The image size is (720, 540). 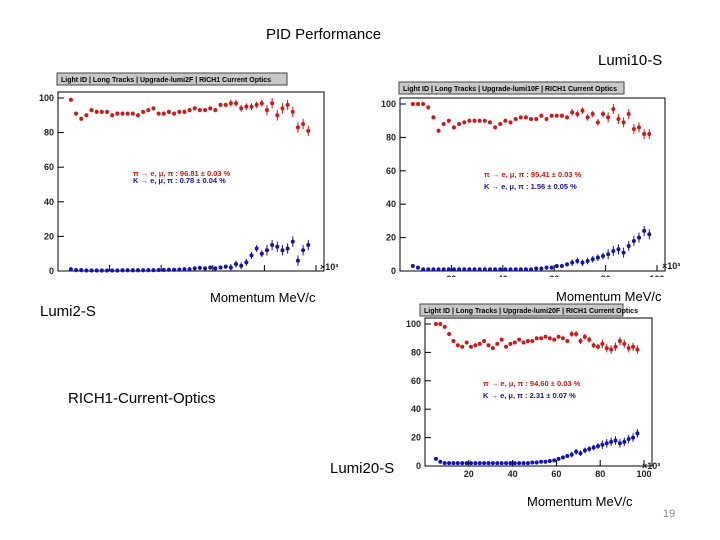 What do you see at coordinates (651, 466) in the screenshot?
I see `x-multiplier: ×10³` at bounding box center [651, 466].